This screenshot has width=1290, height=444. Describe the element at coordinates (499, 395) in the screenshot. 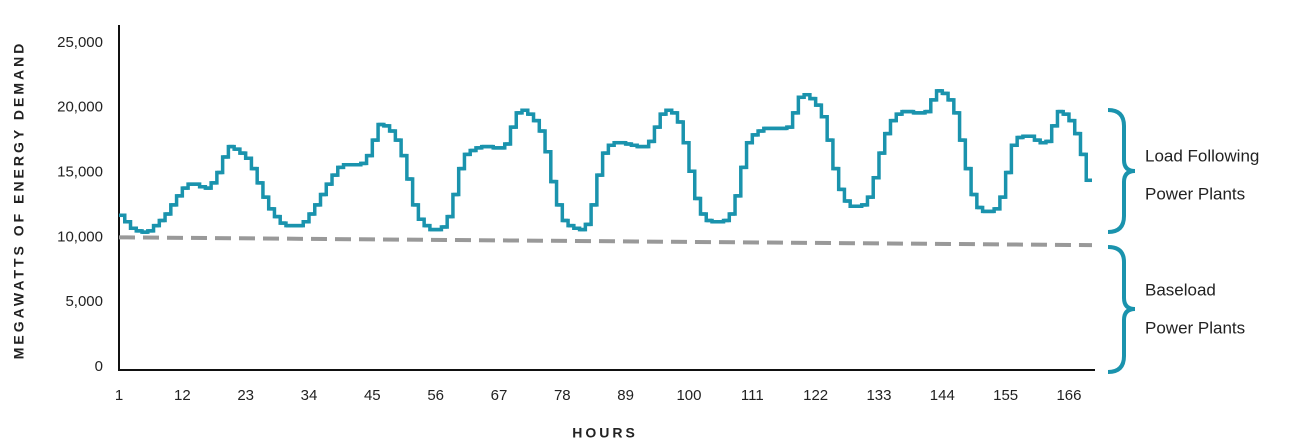

I see `x-tick-label: 67` at that location.